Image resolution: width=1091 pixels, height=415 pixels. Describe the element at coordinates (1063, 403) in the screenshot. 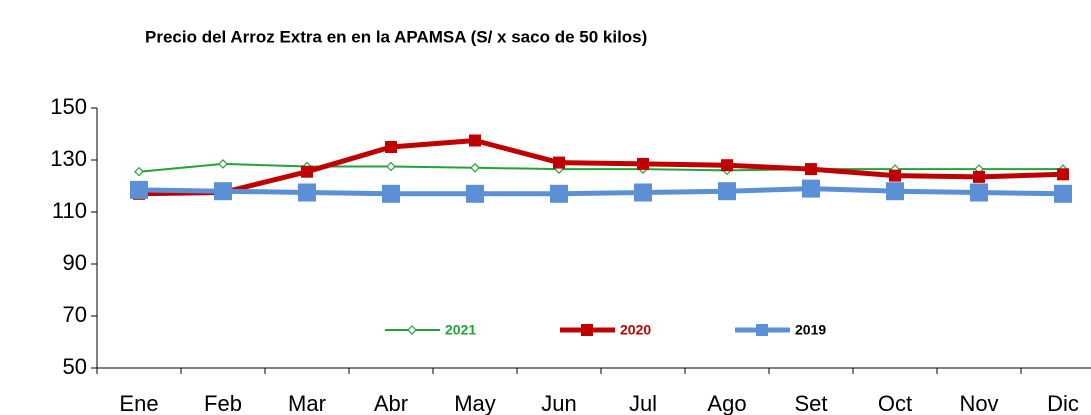

I see `x-tick-label: Dic` at that location.